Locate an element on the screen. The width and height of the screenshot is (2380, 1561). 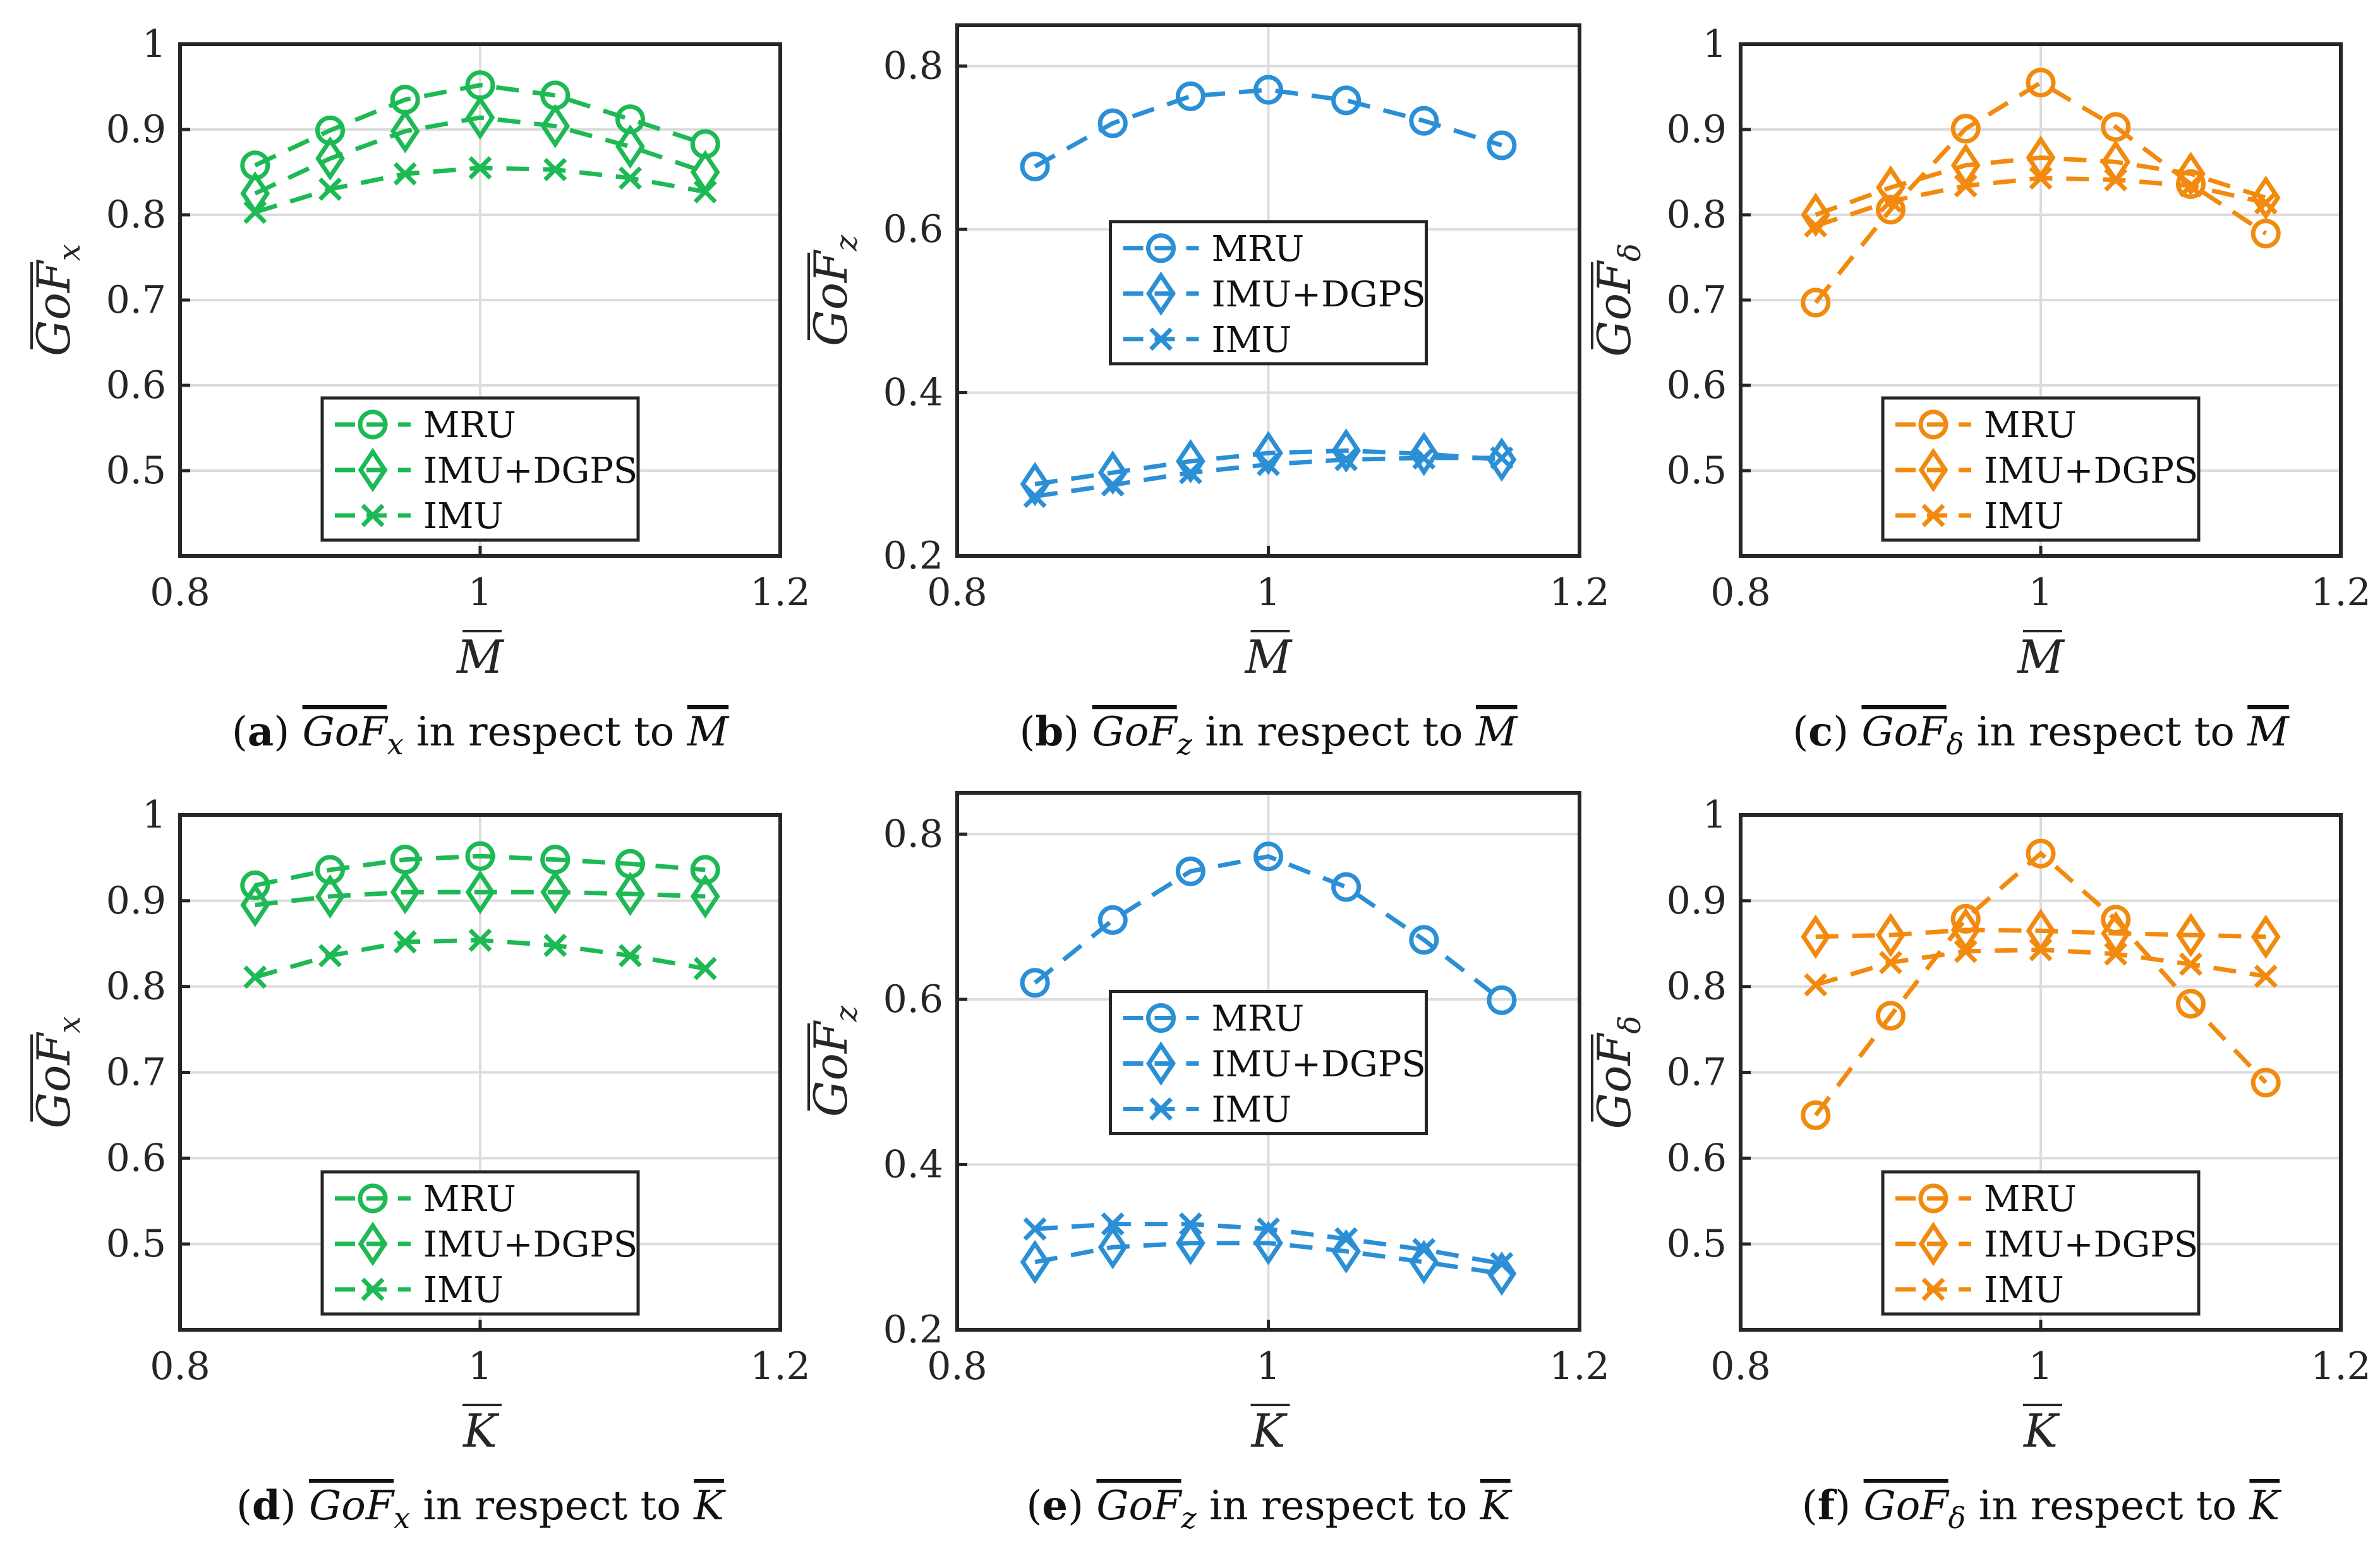
y-tick-label: 0.4 is located at coordinates (913, 393).